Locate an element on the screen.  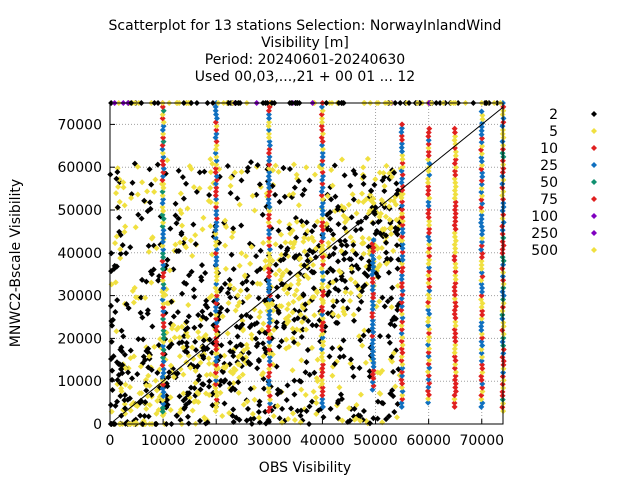
x-tick-label: 70000 is located at coordinates (481, 441).